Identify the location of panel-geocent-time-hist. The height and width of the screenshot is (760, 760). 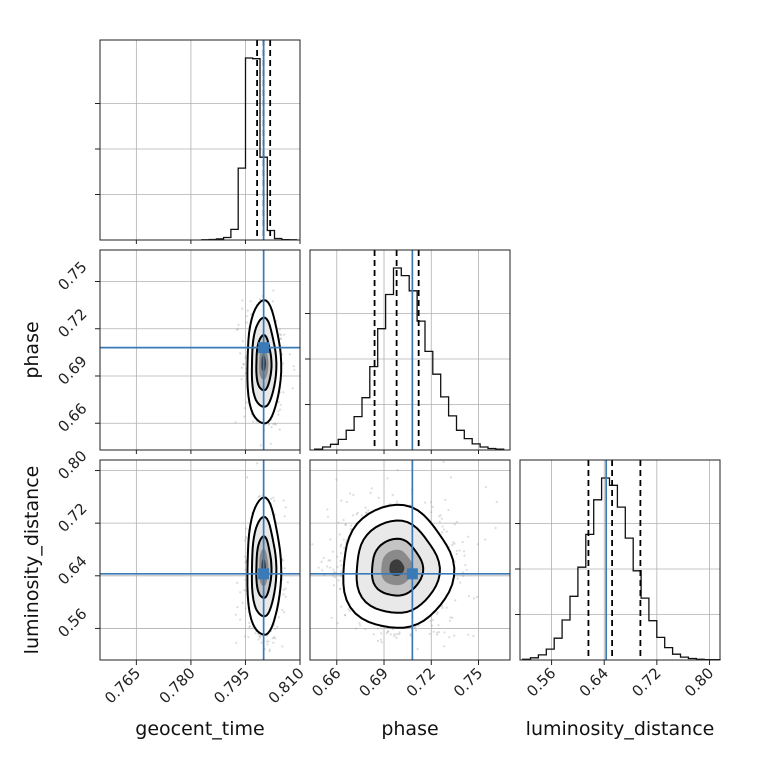
(198, 140).